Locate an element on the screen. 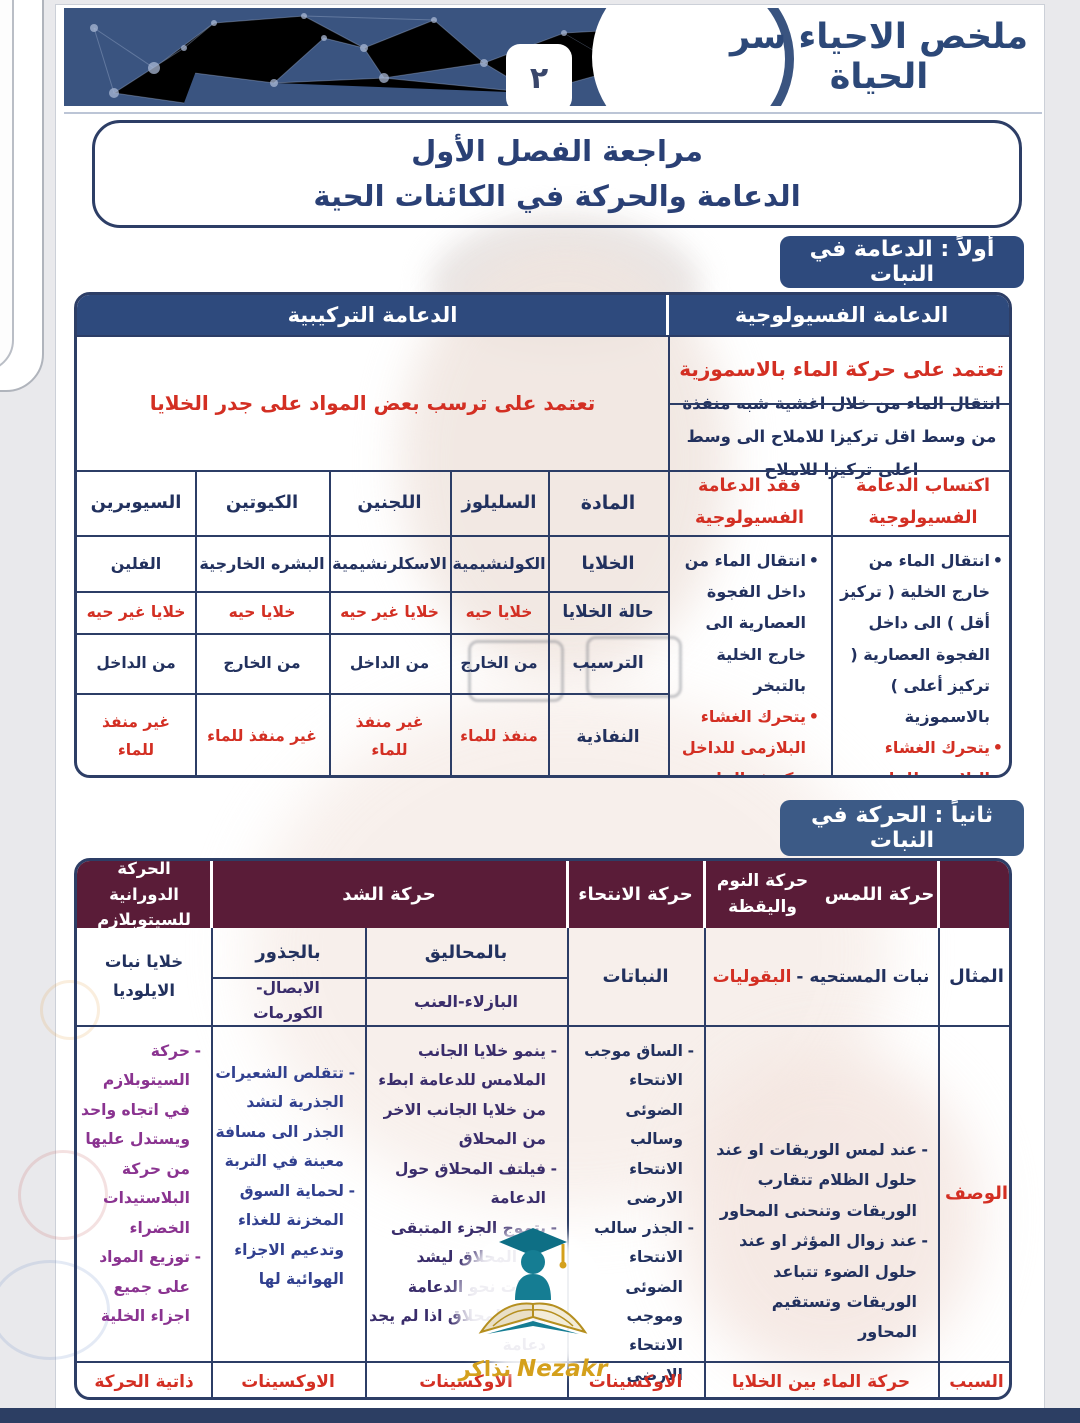 Image resolution: width=1080 pixels, height=1423 pixels. page-number-tab: ٢ is located at coordinates (539, 78).